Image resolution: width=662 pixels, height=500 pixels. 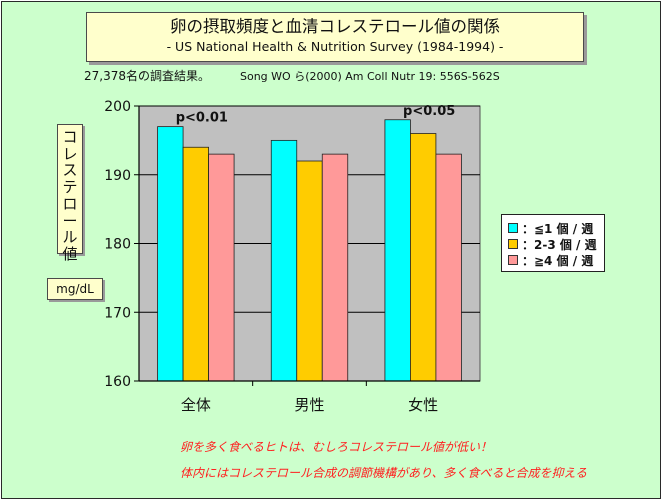 I want to click on legend-label-0: ：≦1 個 / 週, so click(x=558, y=229).